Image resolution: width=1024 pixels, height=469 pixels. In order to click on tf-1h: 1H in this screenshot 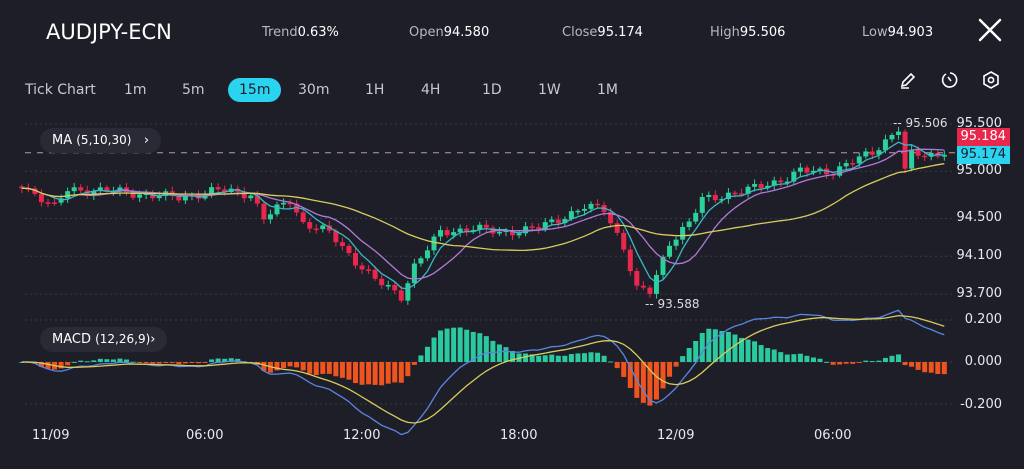, I will do `click(375, 90)`.